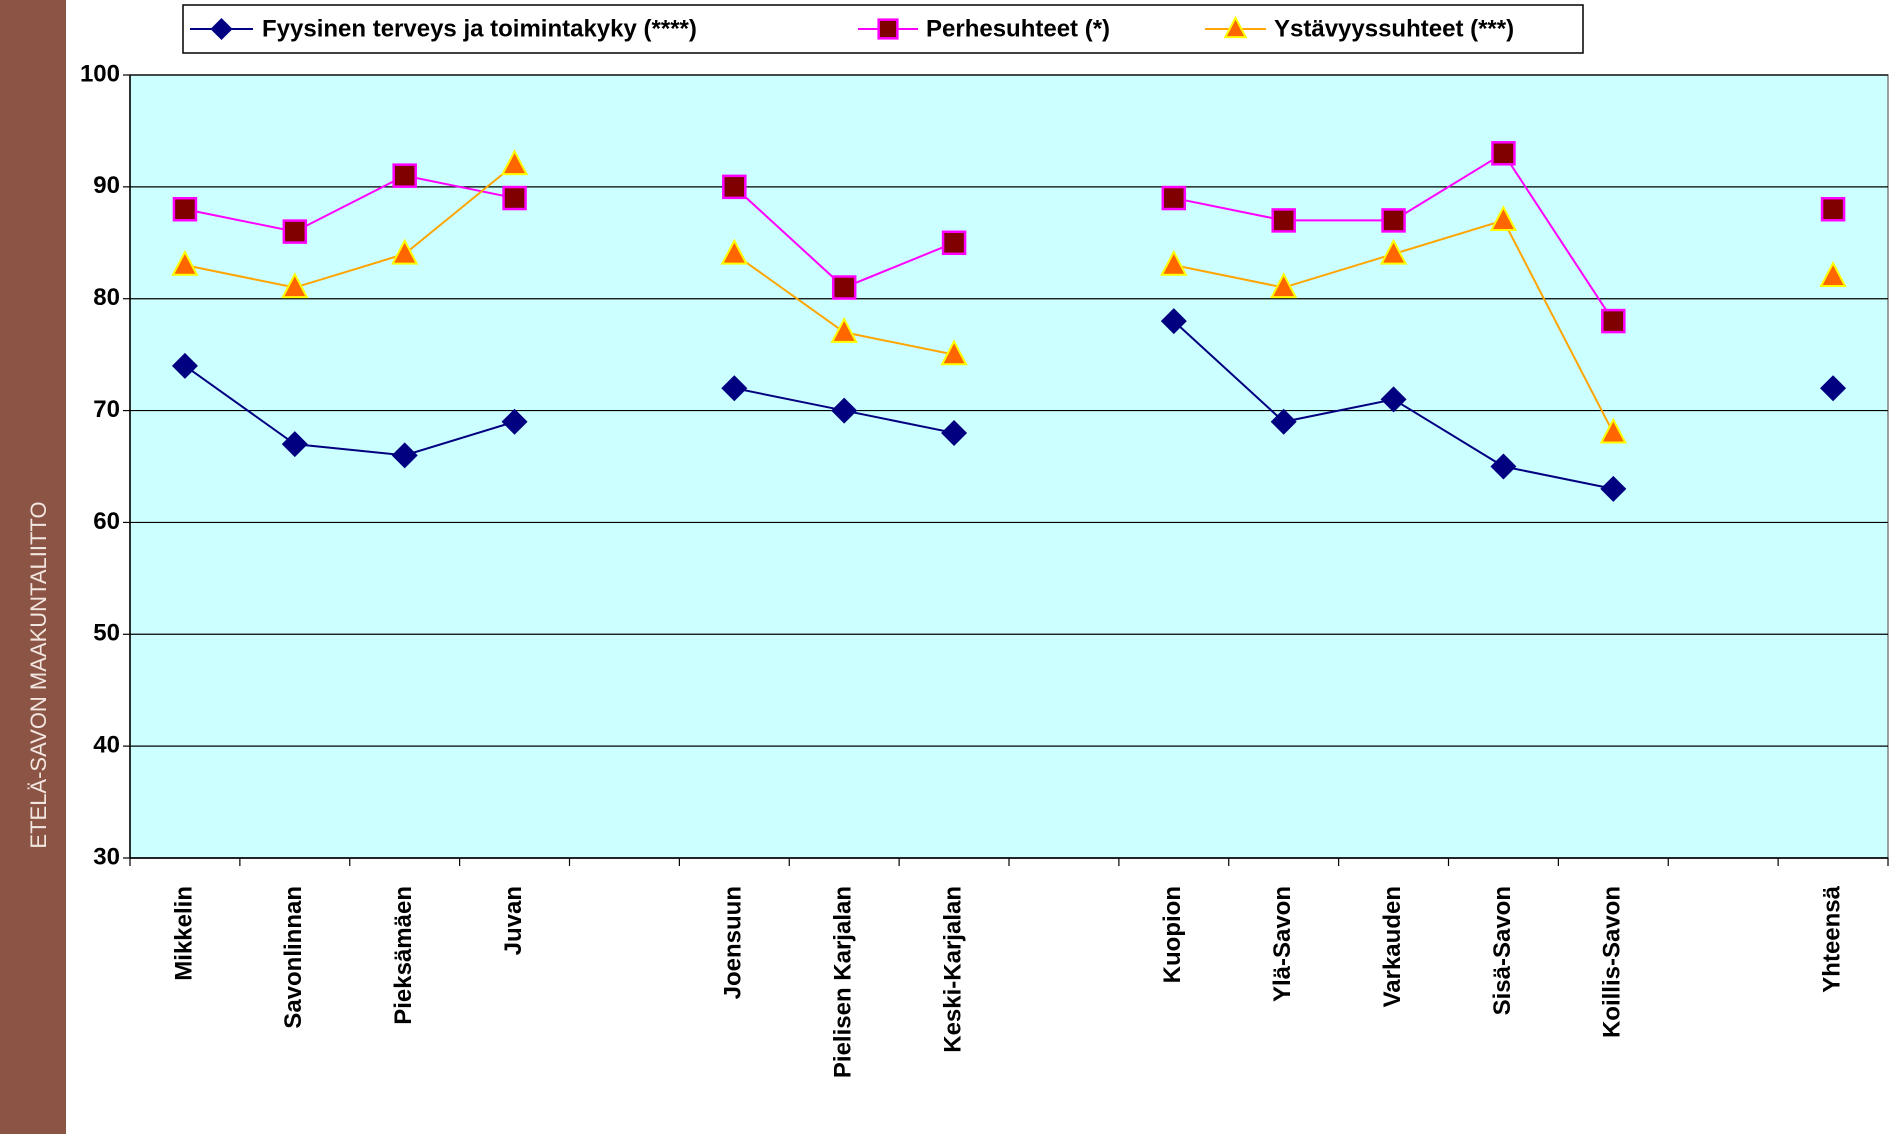 Image resolution: width=1890 pixels, height=1139 pixels. I want to click on x-tick-label: Yhteensä, so click(1831, 938).